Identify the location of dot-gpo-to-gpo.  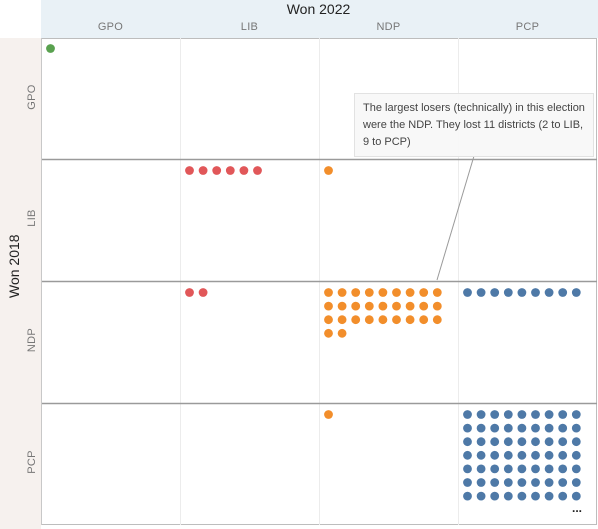
(50, 48).